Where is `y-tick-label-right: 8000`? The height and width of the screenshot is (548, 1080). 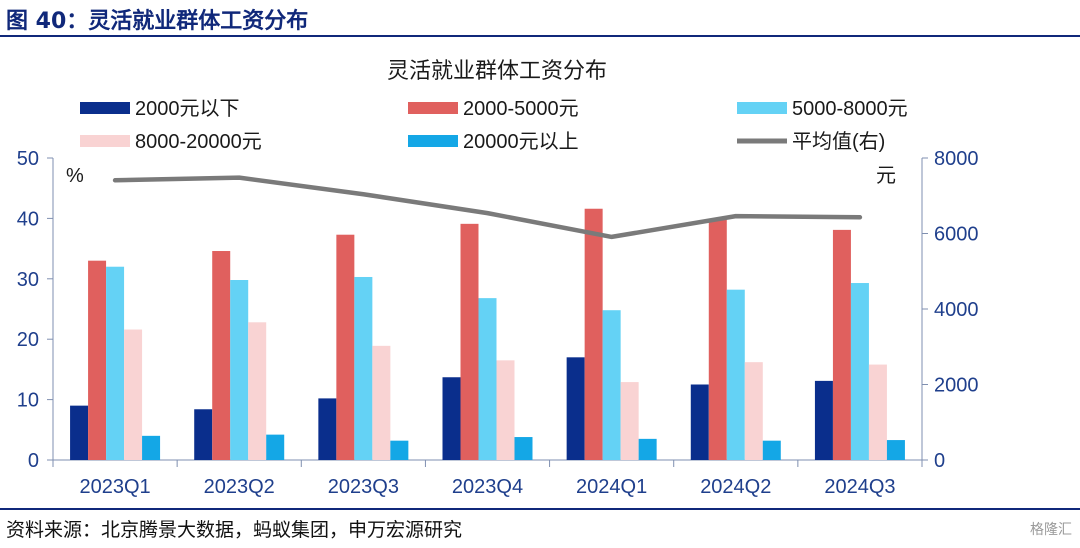
y-tick-label-right: 8000 is located at coordinates (956, 159).